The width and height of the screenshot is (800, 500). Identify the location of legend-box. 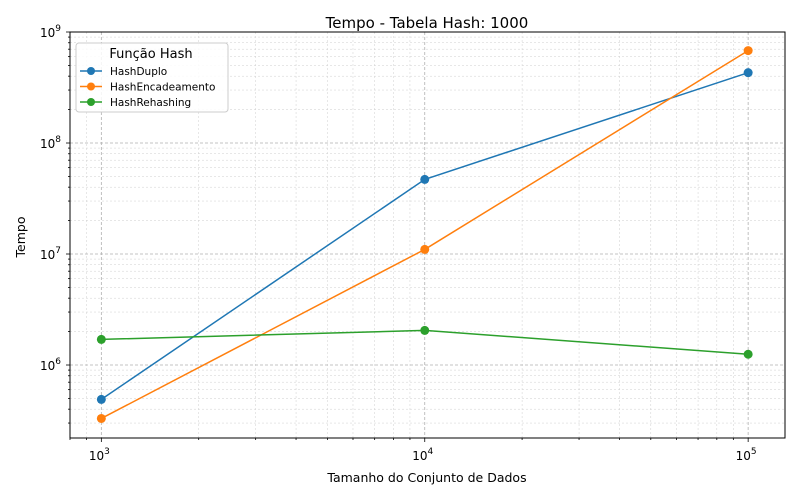
(152, 77).